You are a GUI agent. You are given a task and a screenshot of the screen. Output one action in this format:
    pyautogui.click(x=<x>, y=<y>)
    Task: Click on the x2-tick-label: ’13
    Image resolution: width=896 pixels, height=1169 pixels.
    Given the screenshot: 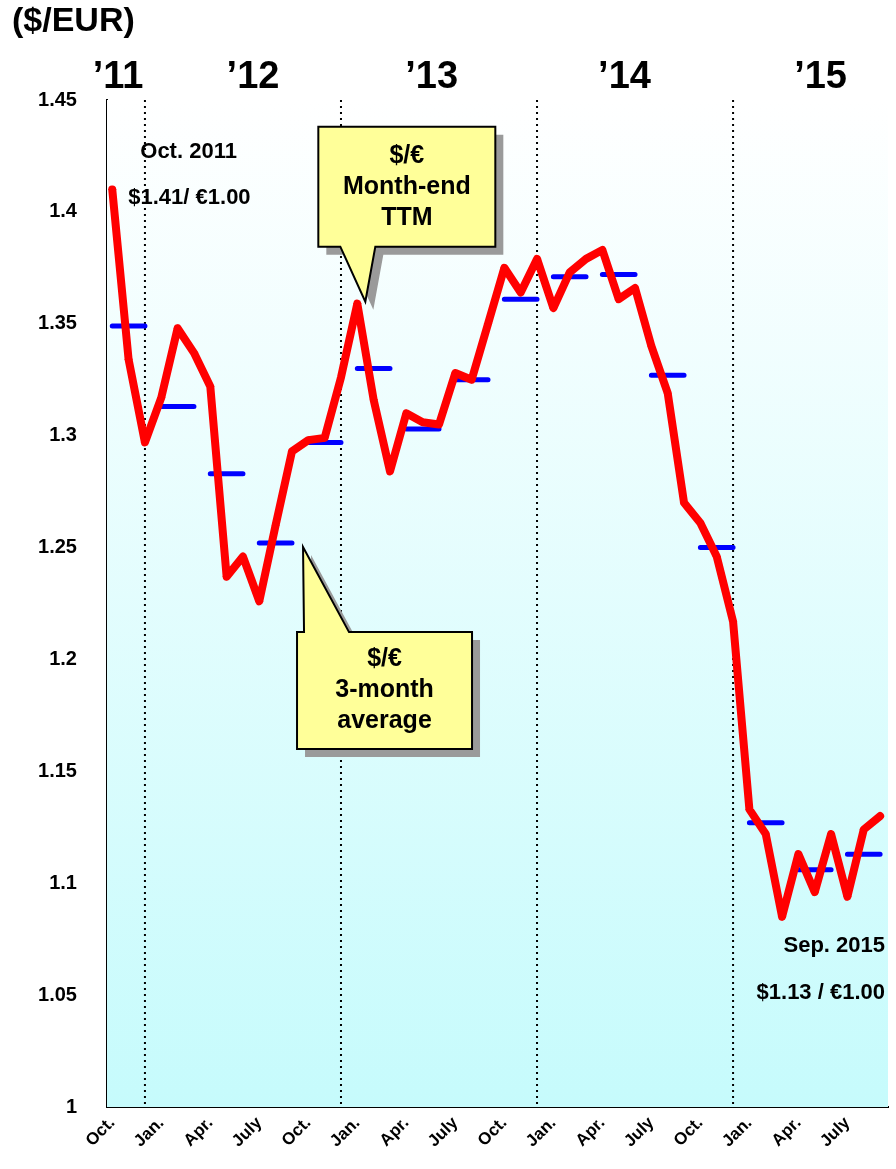 What is the action you would take?
    pyautogui.click(x=432, y=74)
    